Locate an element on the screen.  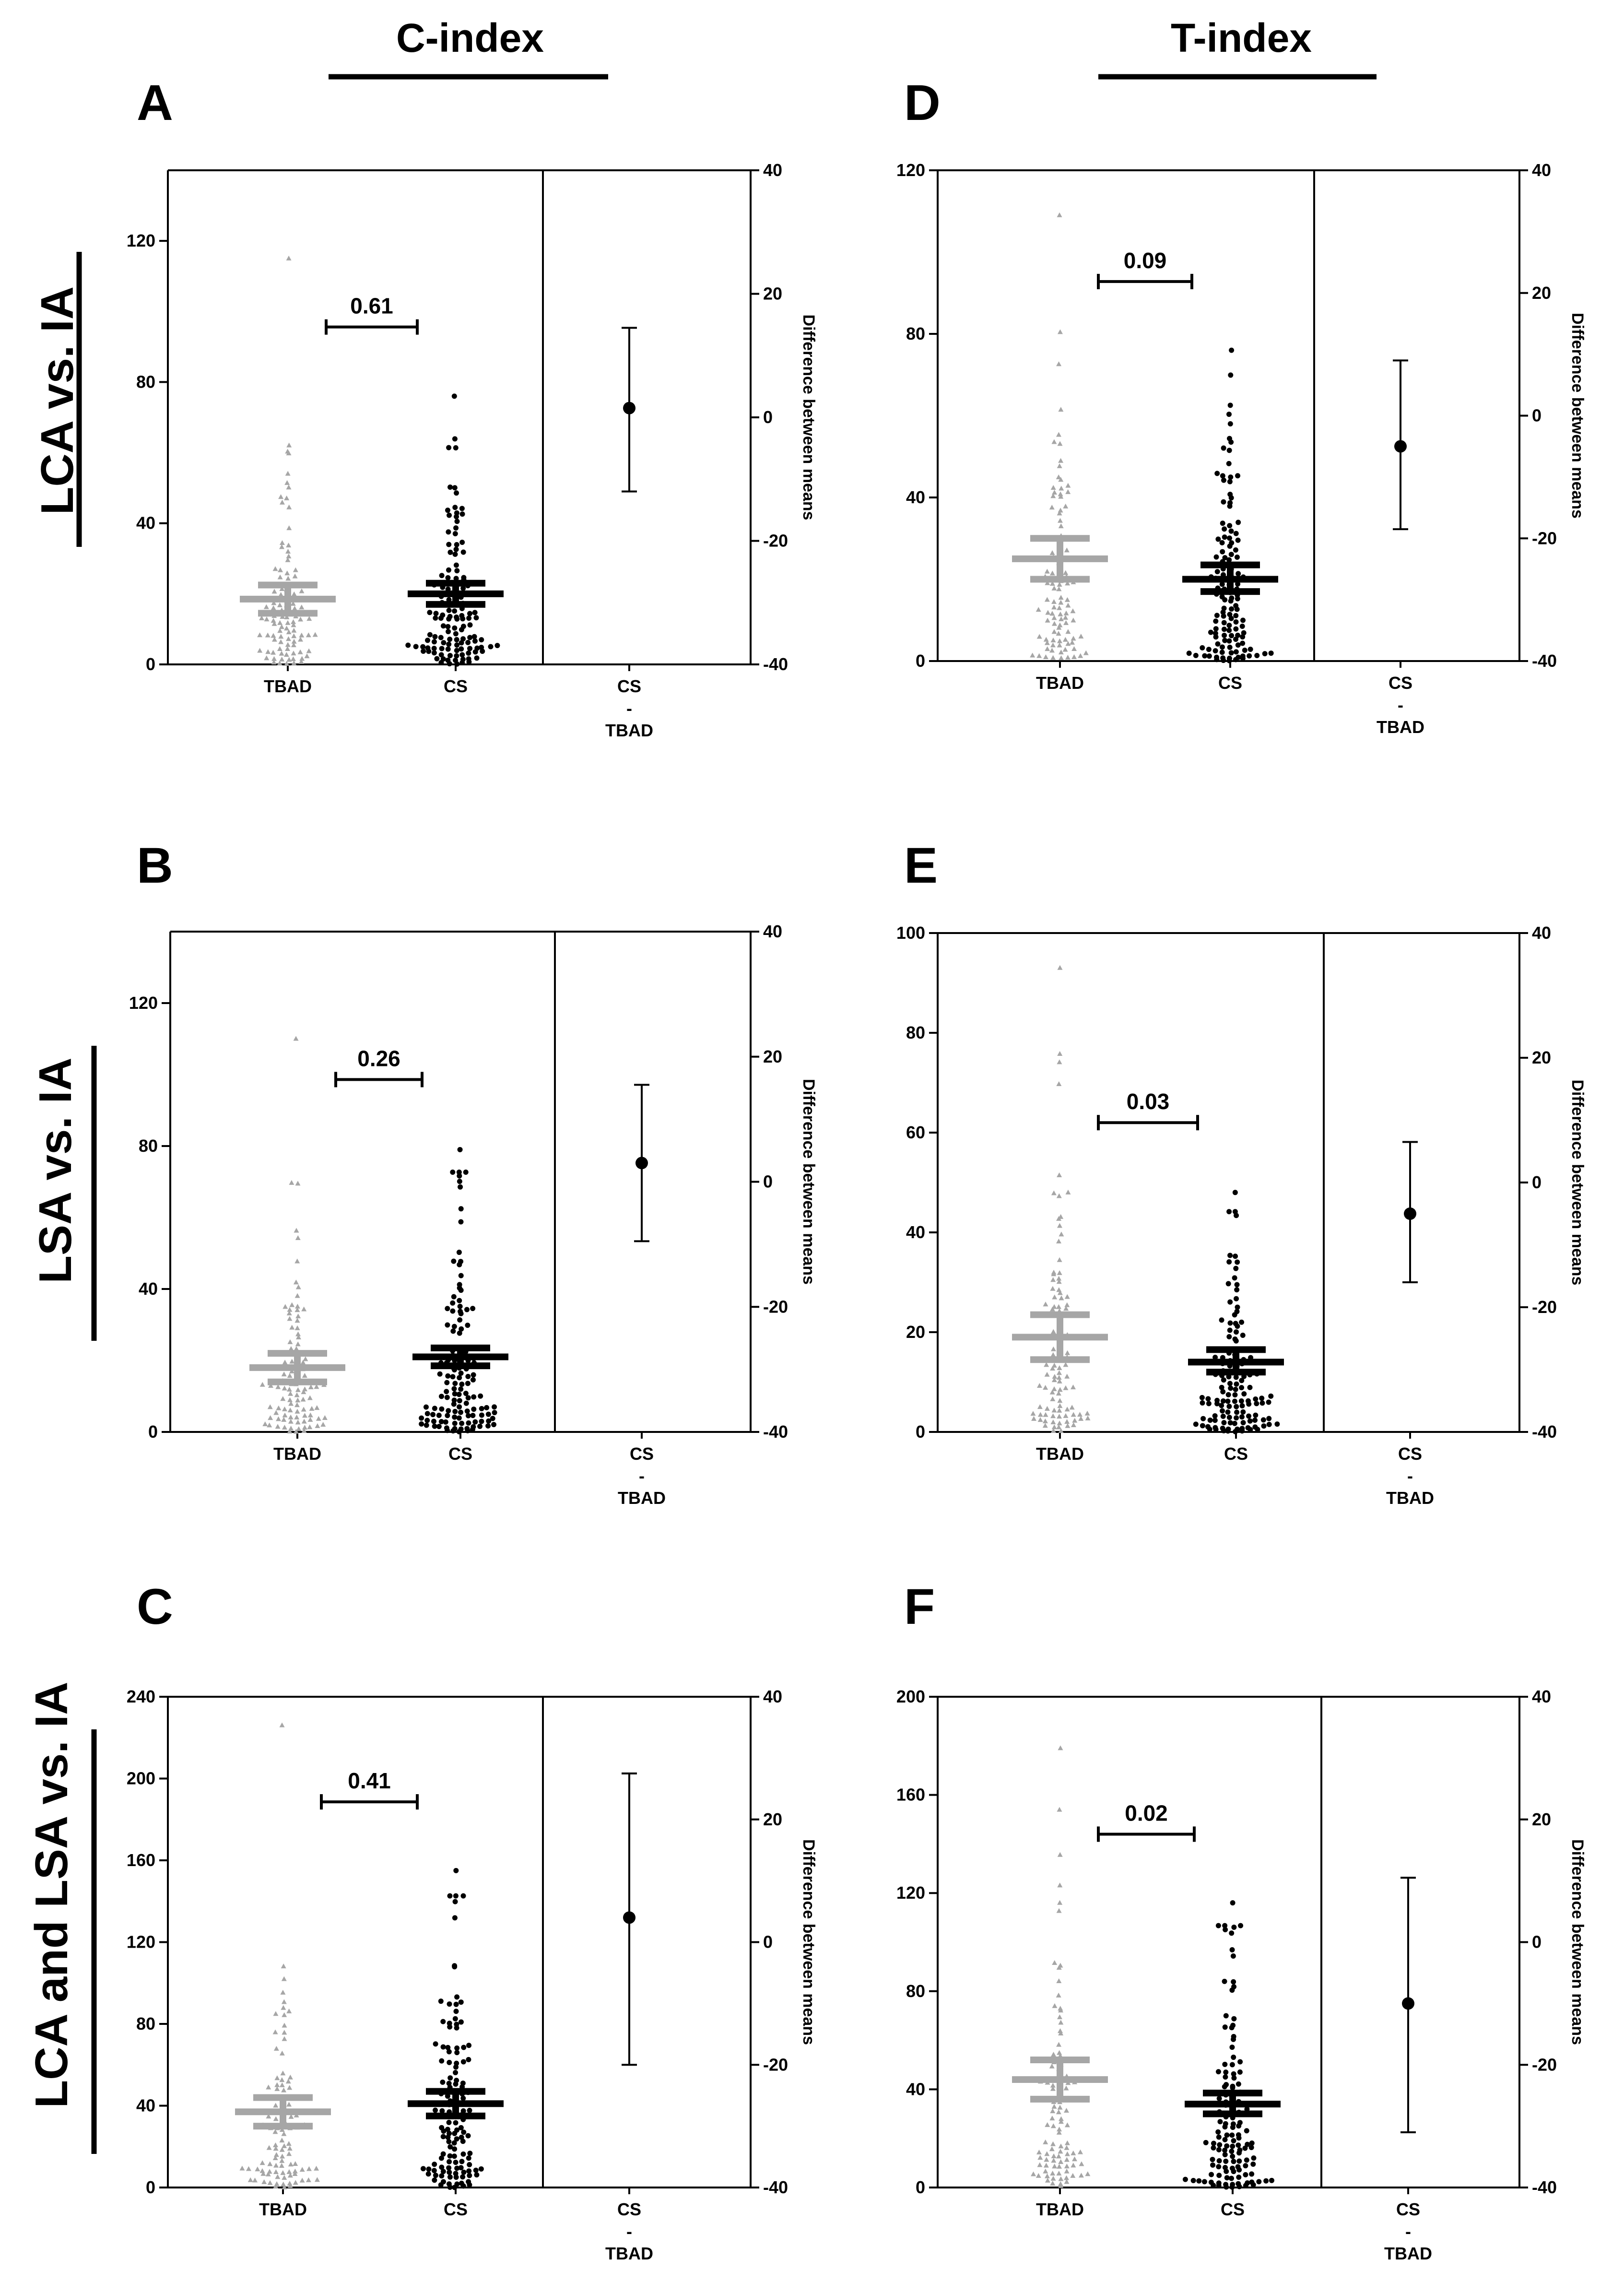
y-tick-label: 120 is located at coordinates (910, 170).